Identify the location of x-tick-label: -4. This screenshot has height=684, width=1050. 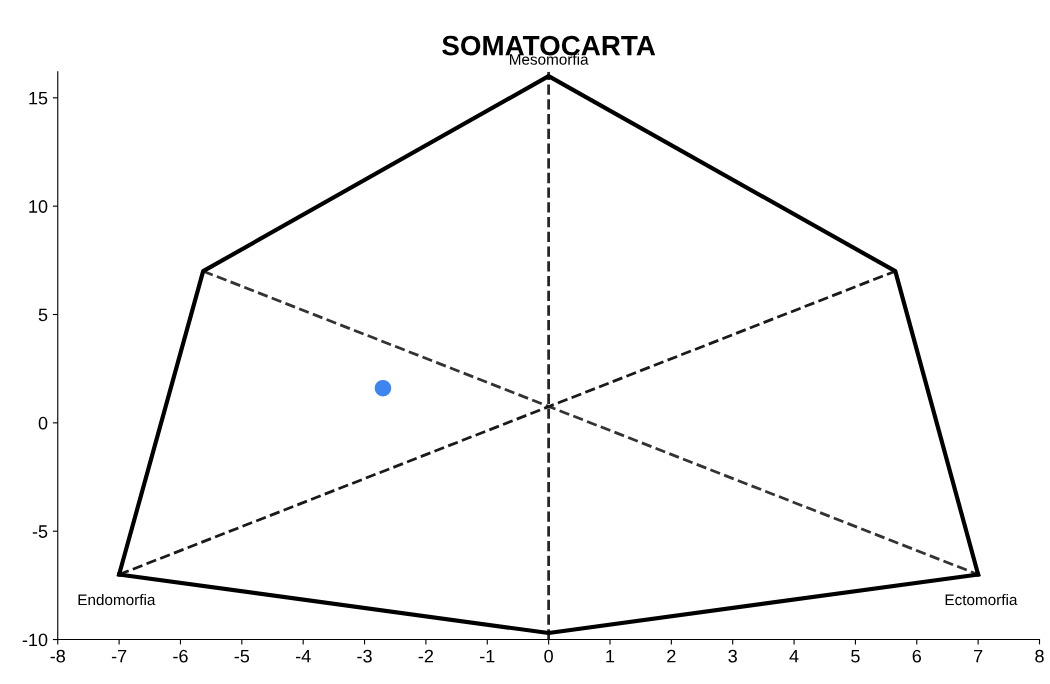
(303, 656).